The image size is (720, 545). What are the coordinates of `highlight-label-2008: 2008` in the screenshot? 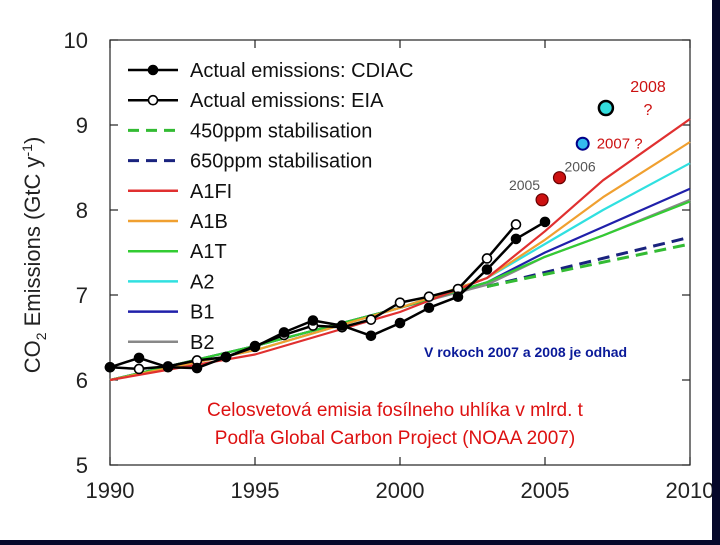 It's located at (648, 87).